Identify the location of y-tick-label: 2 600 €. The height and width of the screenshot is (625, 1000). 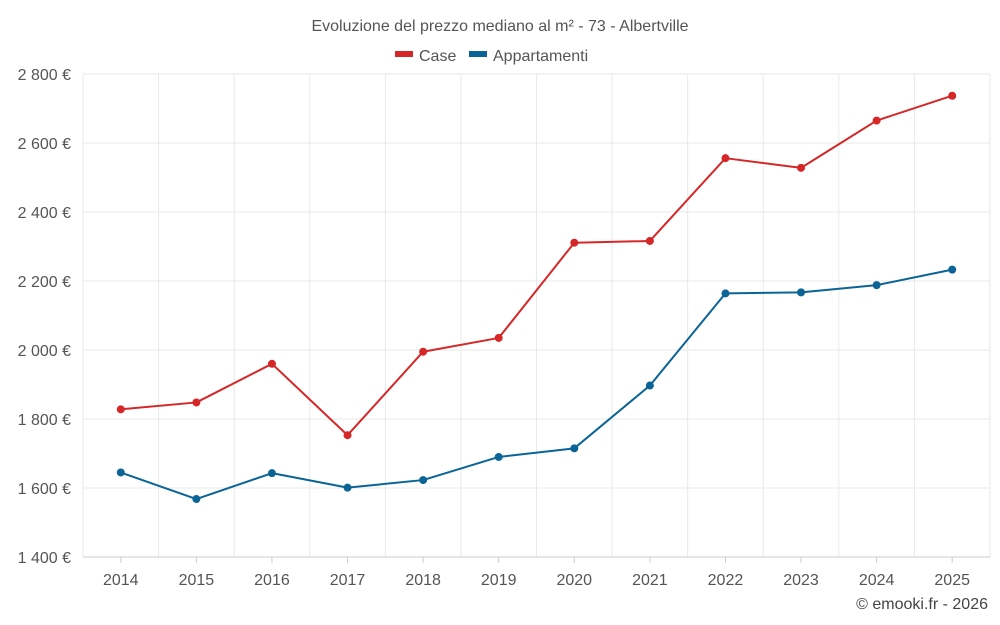
(44, 144).